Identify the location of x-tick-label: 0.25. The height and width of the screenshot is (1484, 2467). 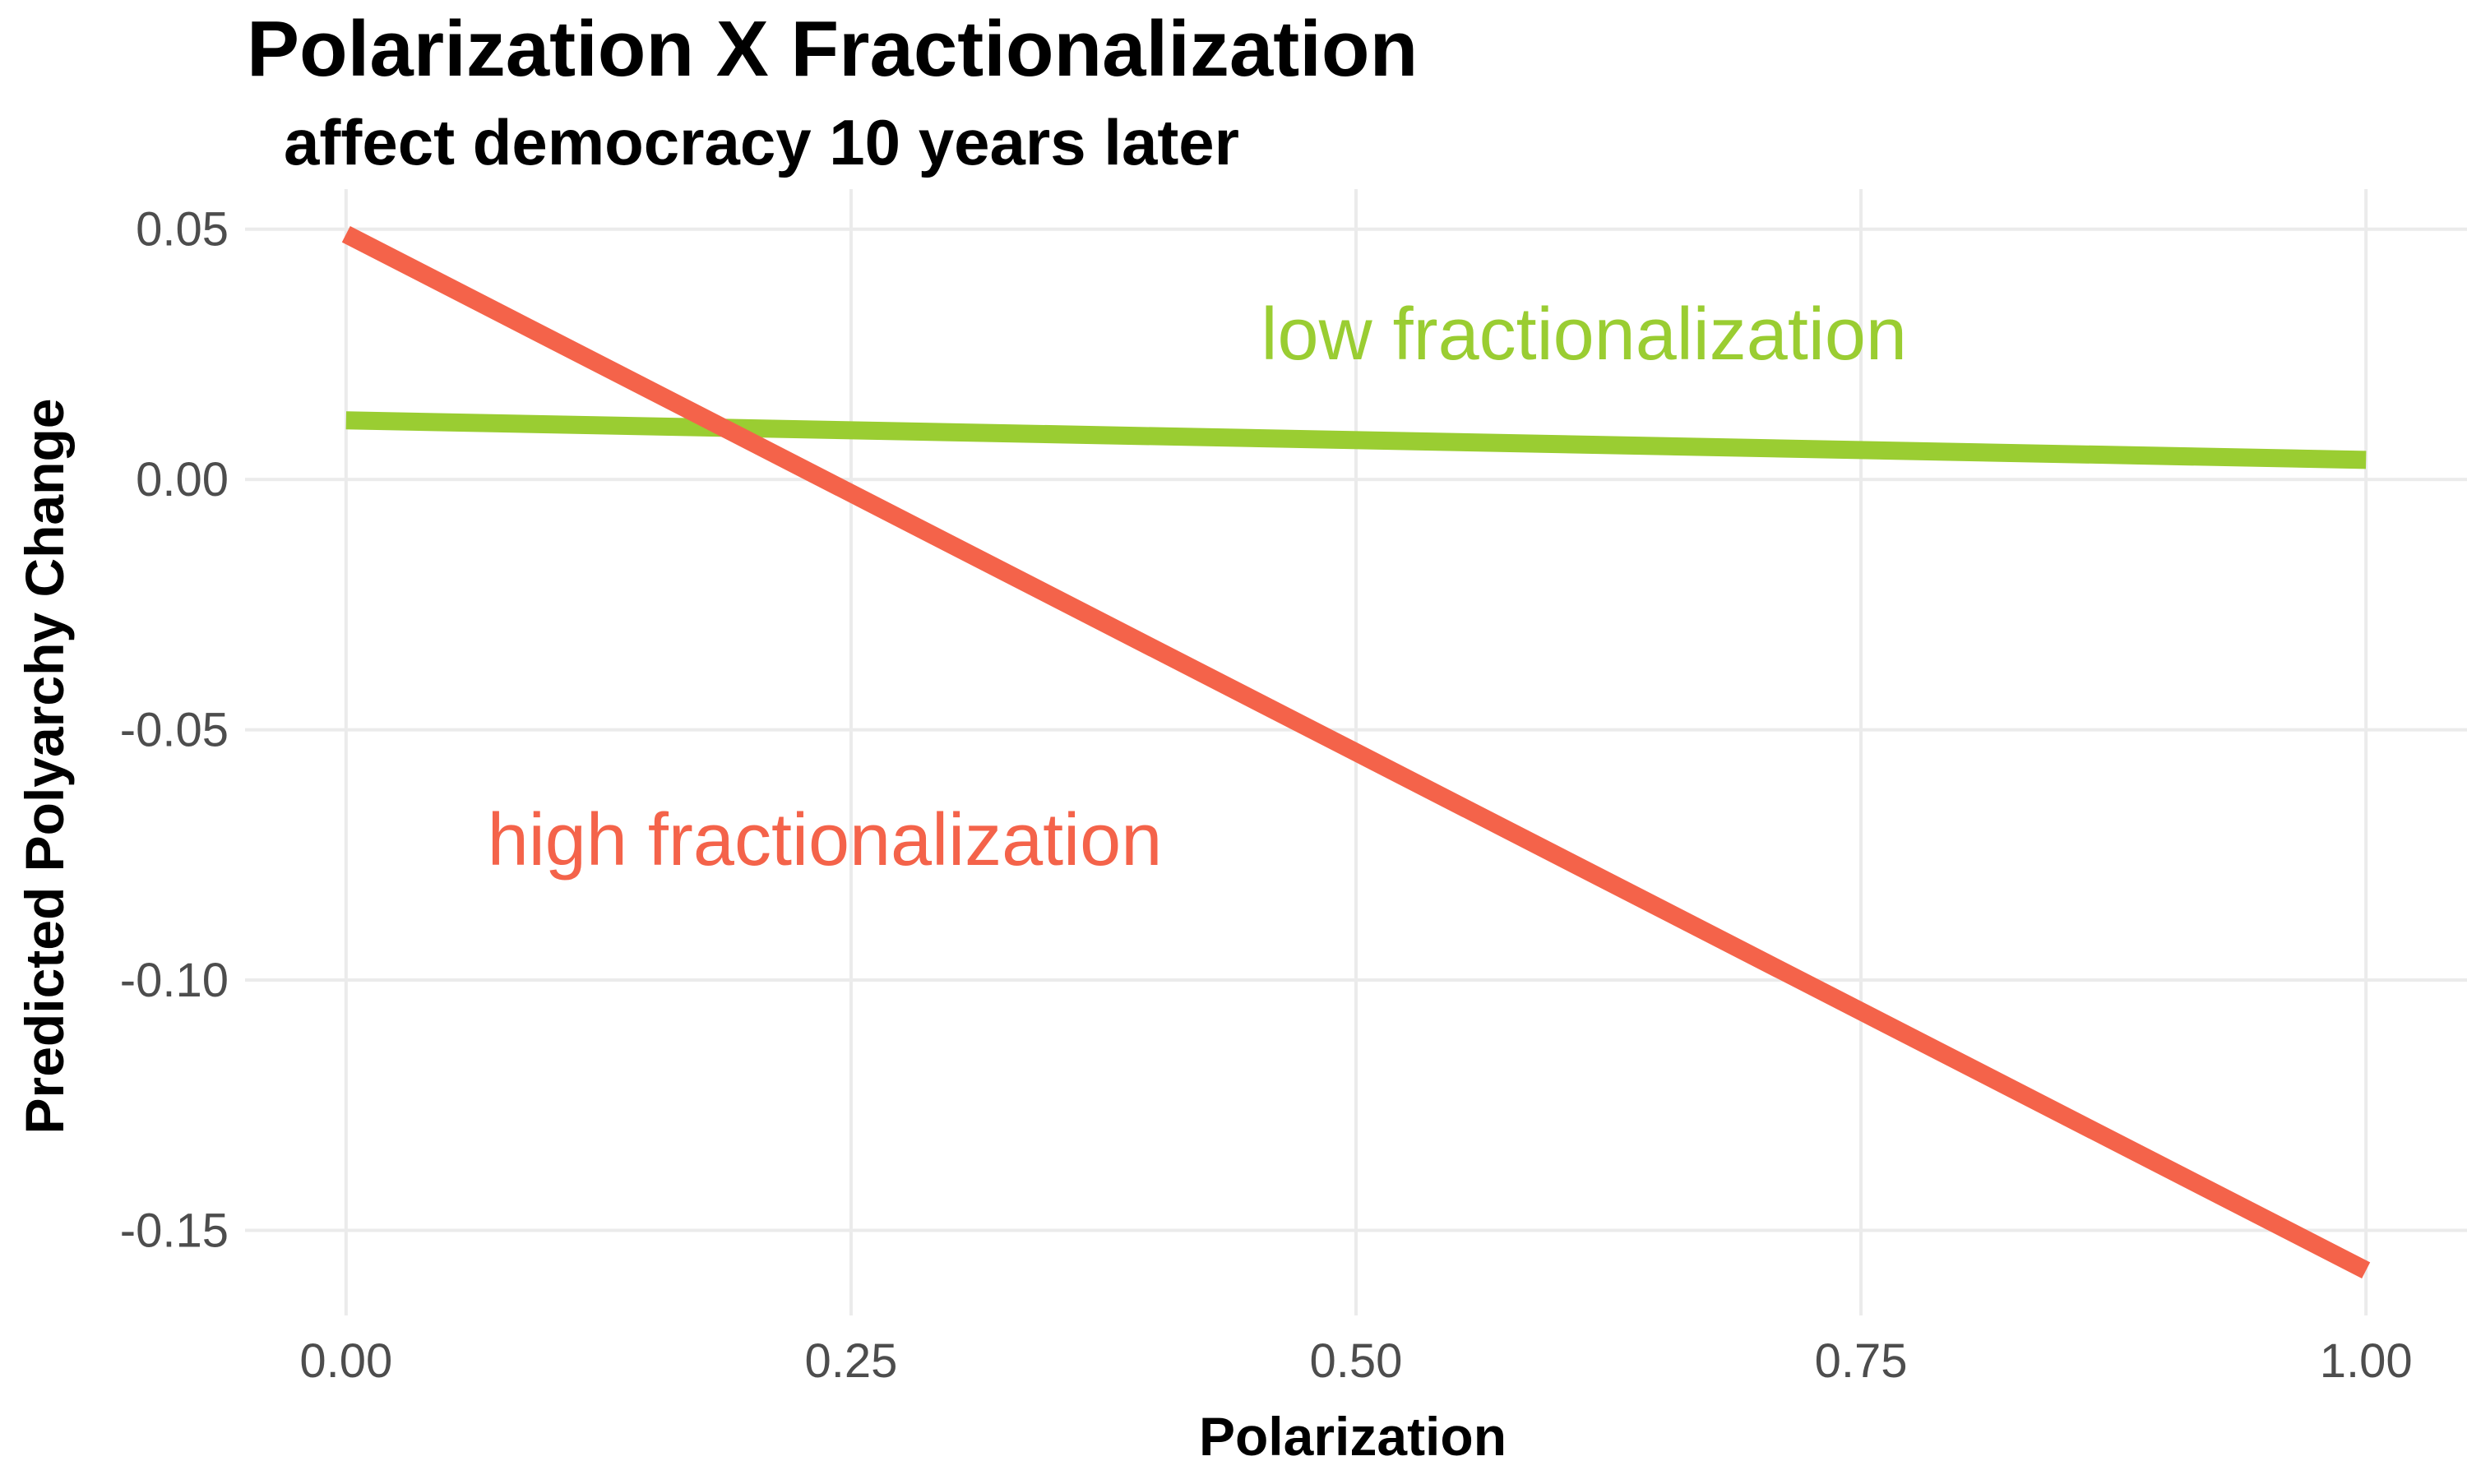
(851, 1361).